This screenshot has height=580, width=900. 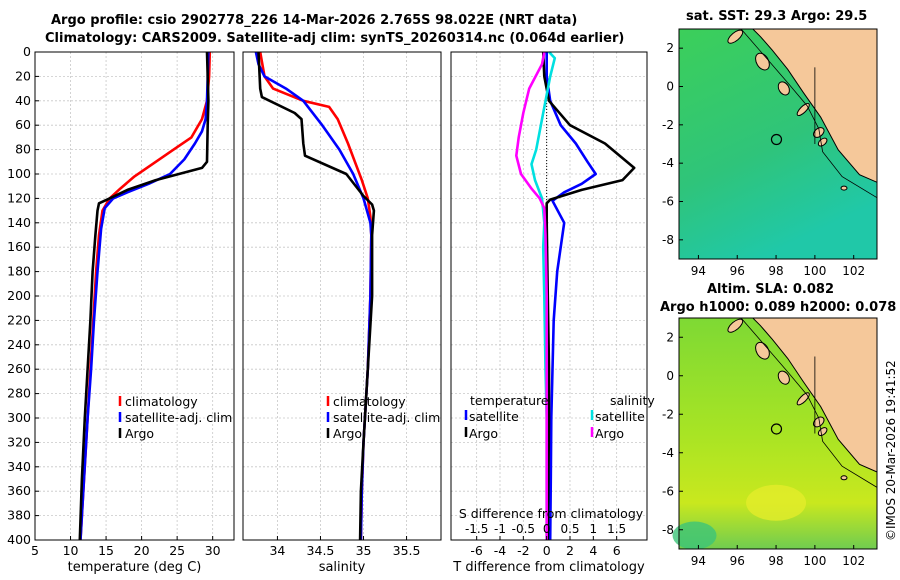 I want to click on ytick-label: 220, so click(x=19, y=319).